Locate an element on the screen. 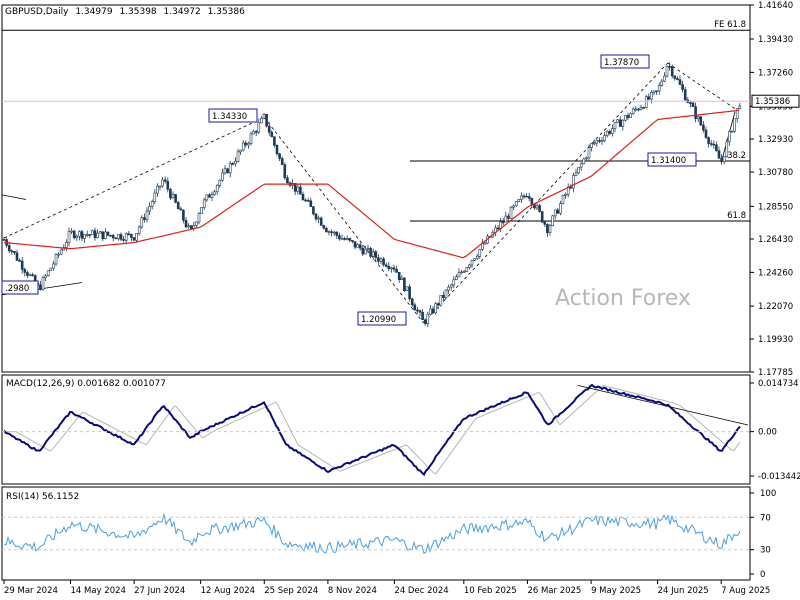 This screenshot has height=600, width=800. annotation-label: 1.34330 is located at coordinates (229, 117).